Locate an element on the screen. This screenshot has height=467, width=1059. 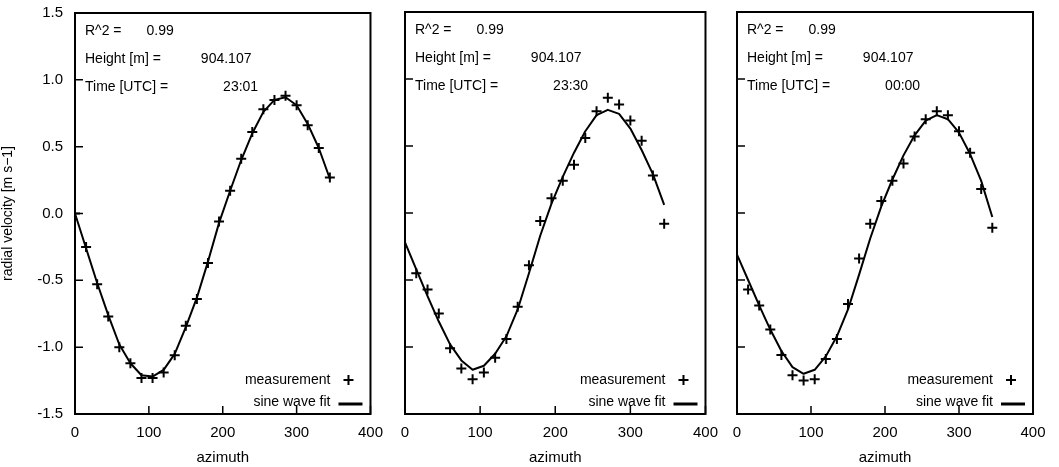
annotation: 23:01 is located at coordinates (241, 85).